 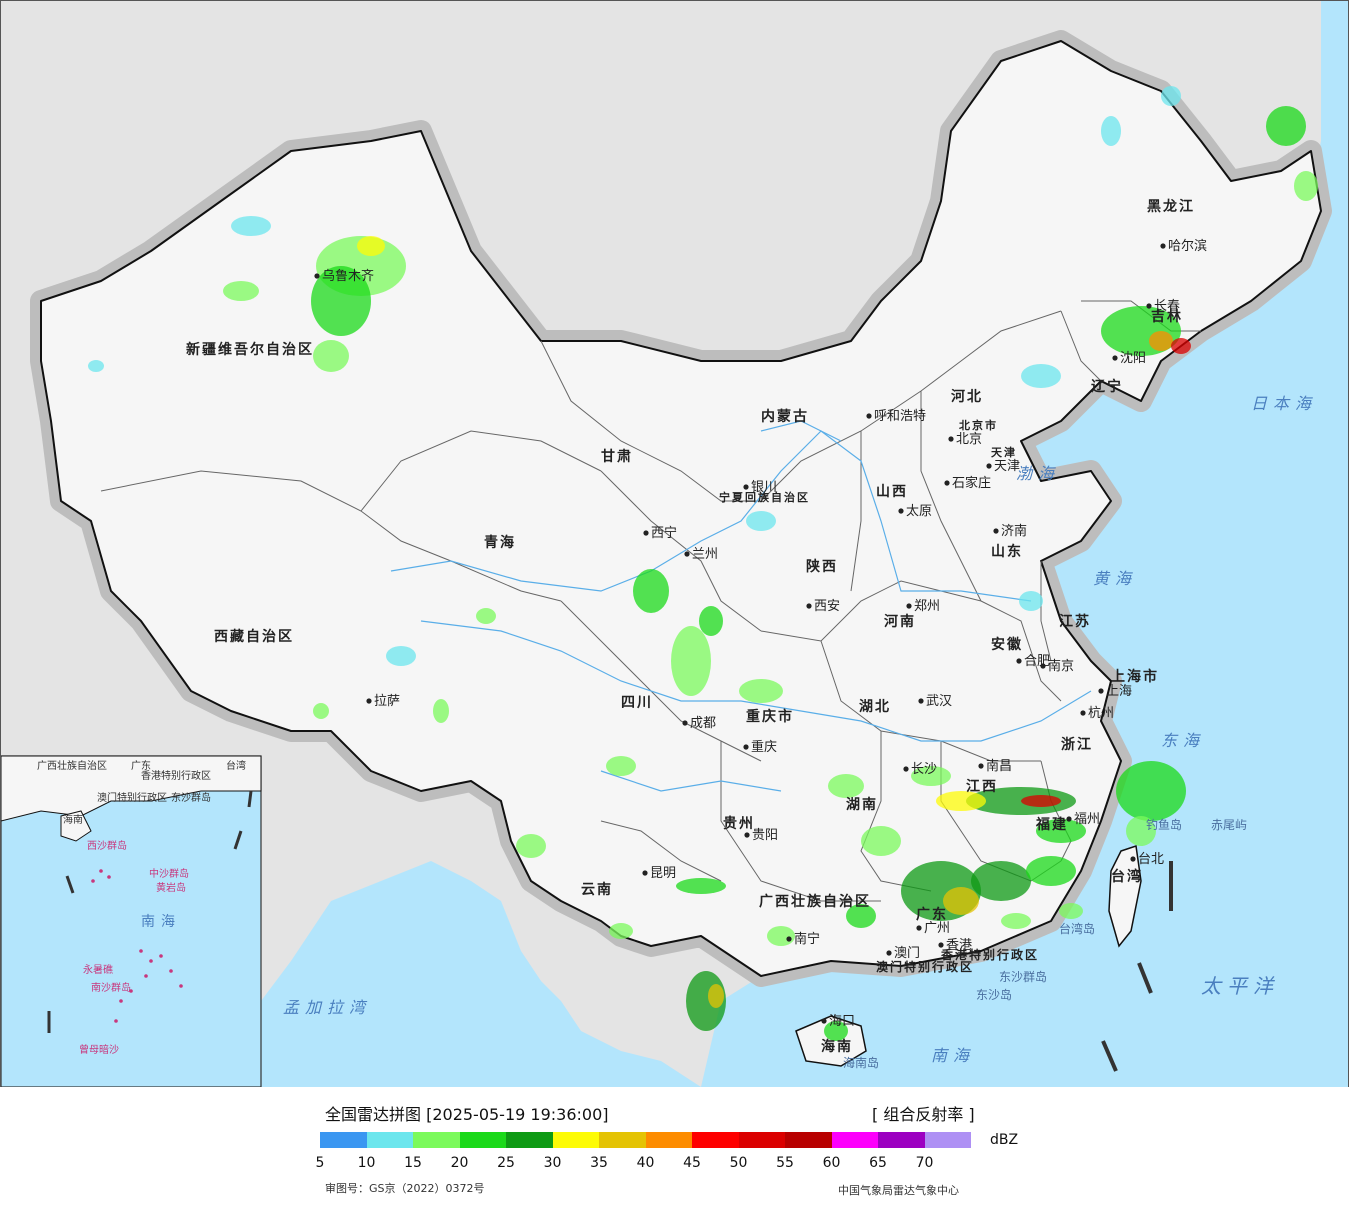 What do you see at coordinates (236, 765) in the screenshot?
I see `inset-label-taiwan: 台湾` at bounding box center [236, 765].